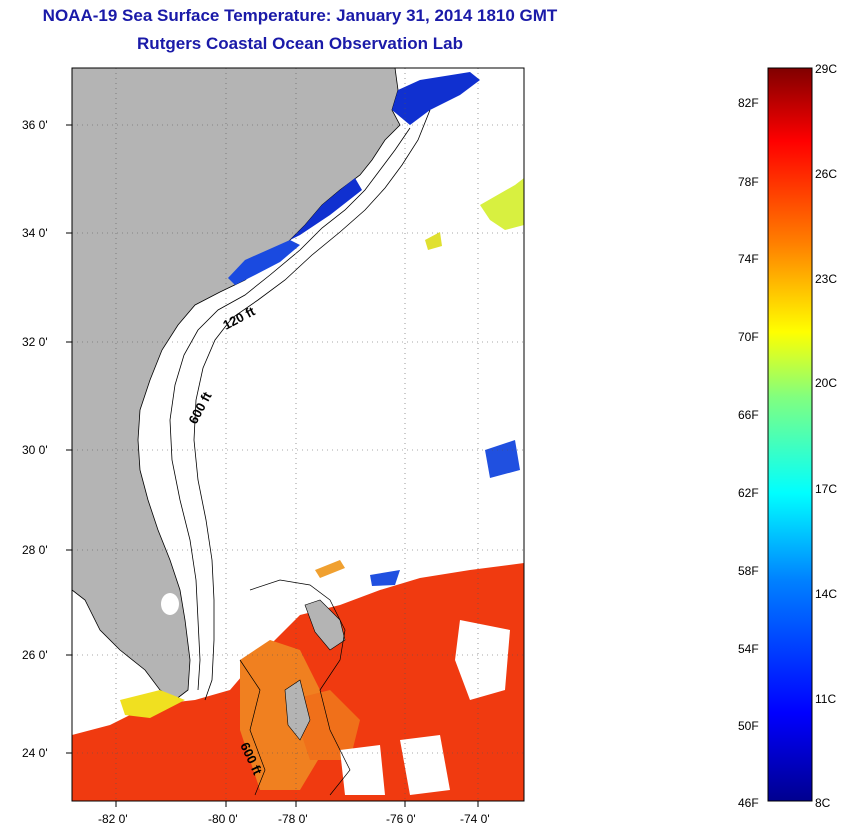 This screenshot has width=841, height=832. I want to click on yellow-sst-patch-ne, so click(502, 204).